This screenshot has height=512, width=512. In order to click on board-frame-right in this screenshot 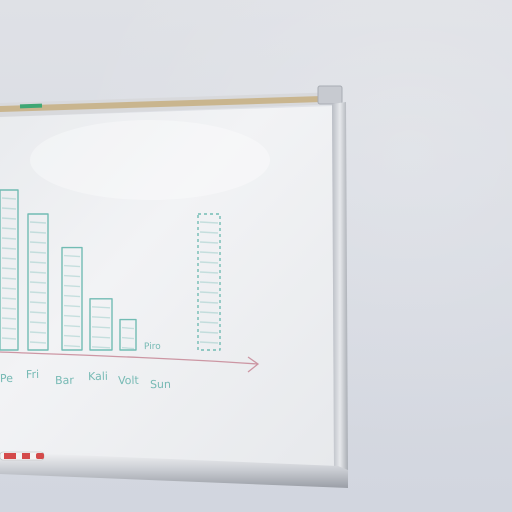, I will do `click(340, 289)`.